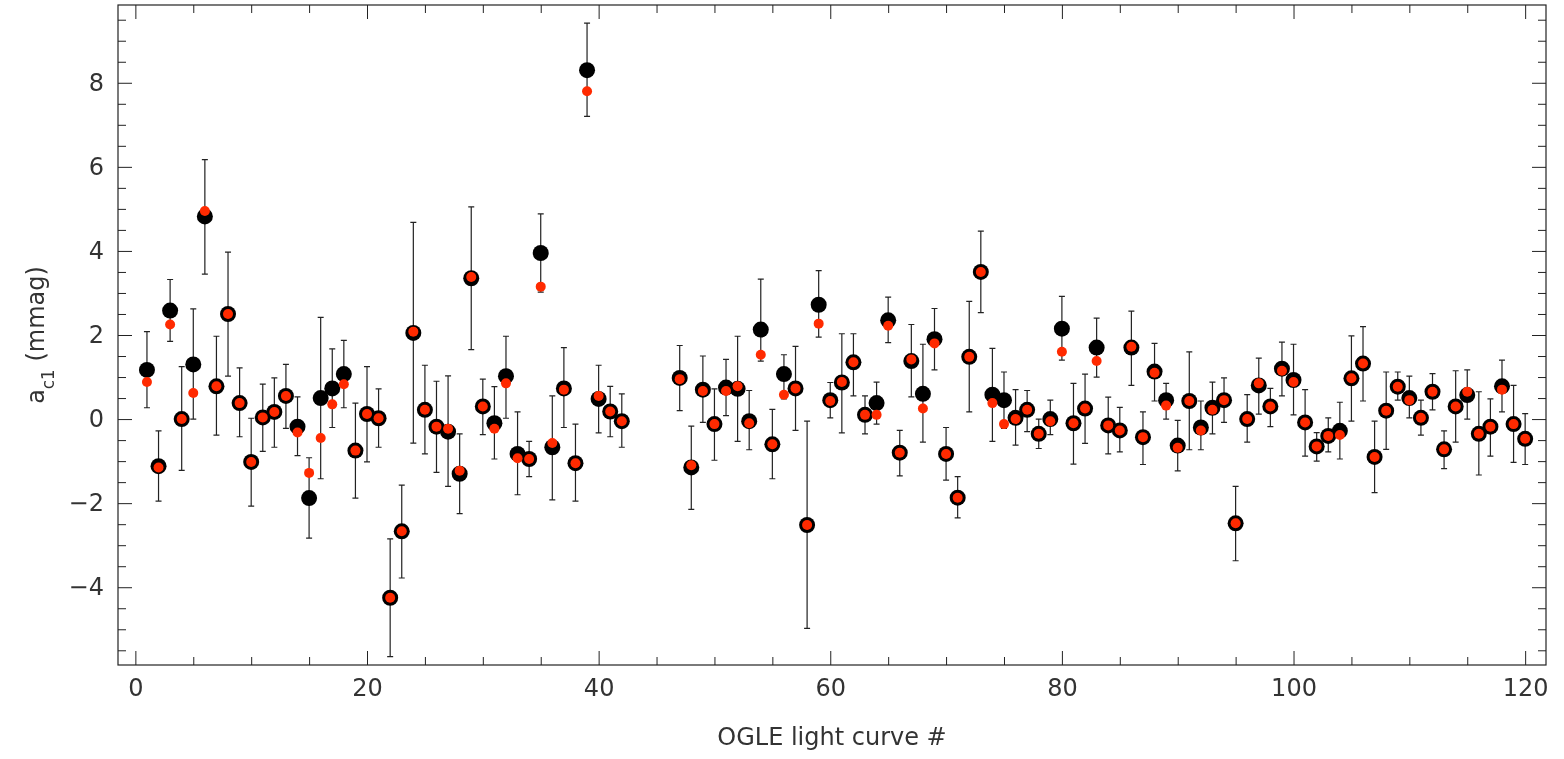 This screenshot has width=1564, height=759. I want to click on y-tick-label: −4, so click(86, 587).